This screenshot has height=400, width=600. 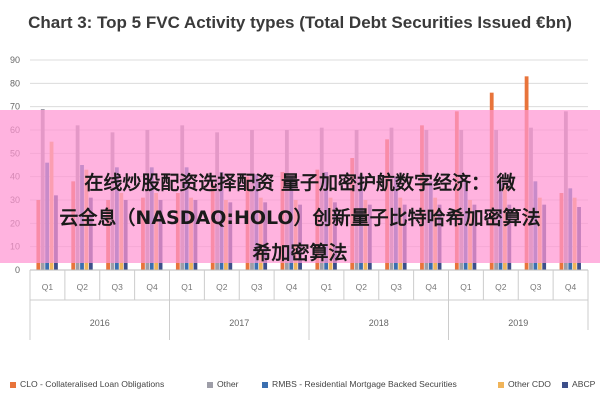 What do you see at coordinates (300, 218) in the screenshot?
I see `overlay-line-2: 云全息（NASDAQ:HOLO）创新量子比特哈希加密算法` at bounding box center [300, 218].